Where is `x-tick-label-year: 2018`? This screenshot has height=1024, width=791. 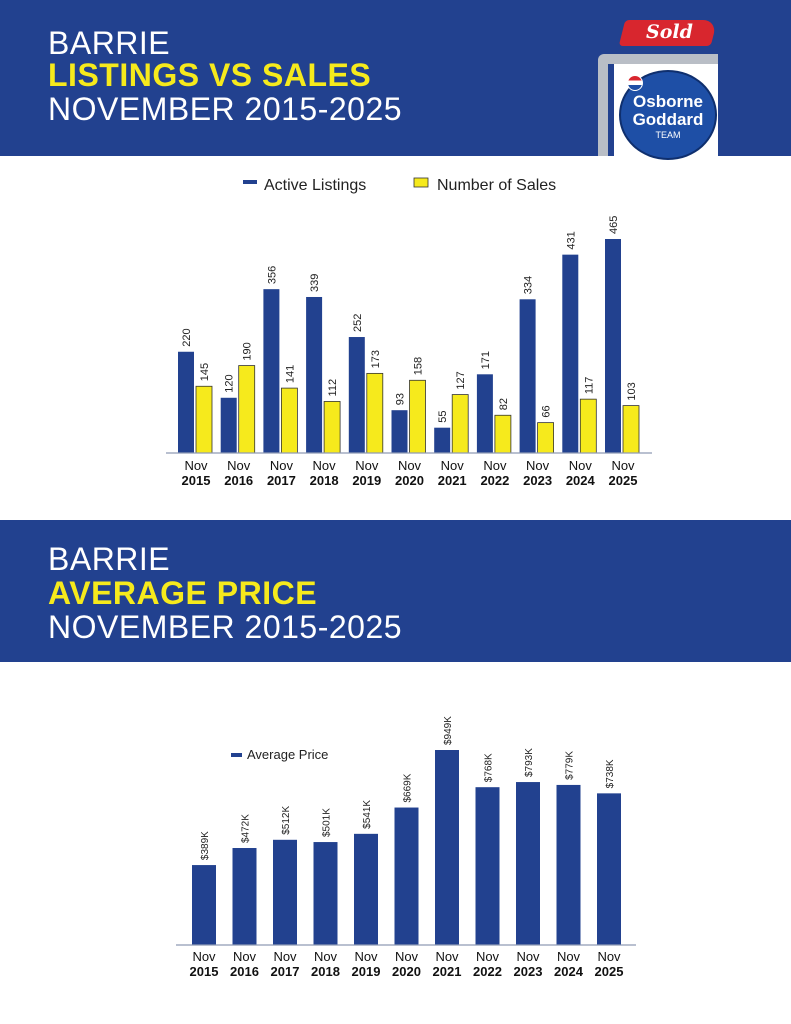 x-tick-label-year: 2018 is located at coordinates (325, 971).